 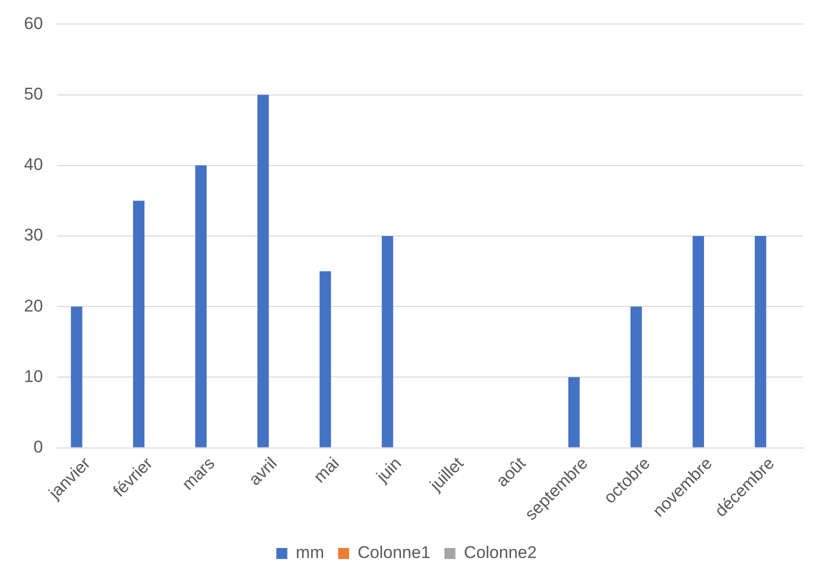 I want to click on x-tick-label: août, so click(x=511, y=472).